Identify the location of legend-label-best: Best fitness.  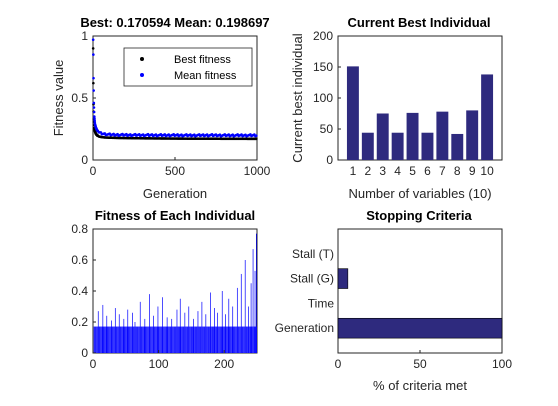
(202, 60).